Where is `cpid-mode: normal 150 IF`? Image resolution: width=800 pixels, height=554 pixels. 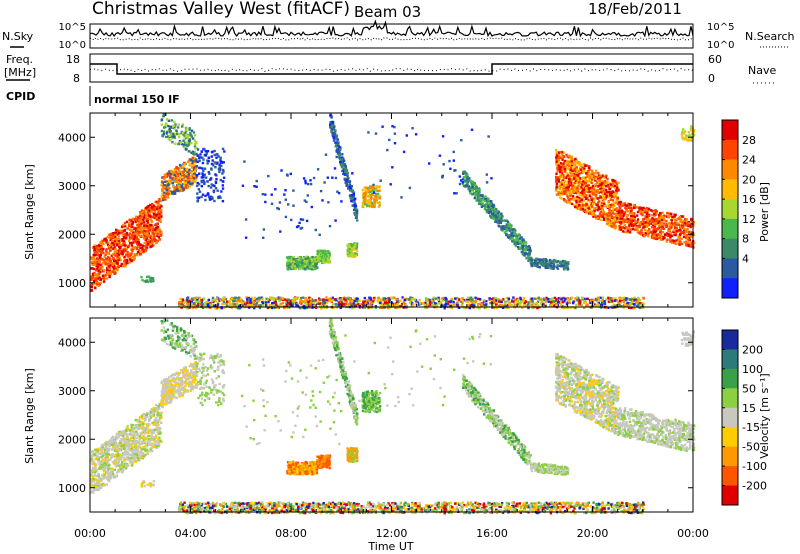
cpid-mode: normal 150 IF is located at coordinates (137, 99).